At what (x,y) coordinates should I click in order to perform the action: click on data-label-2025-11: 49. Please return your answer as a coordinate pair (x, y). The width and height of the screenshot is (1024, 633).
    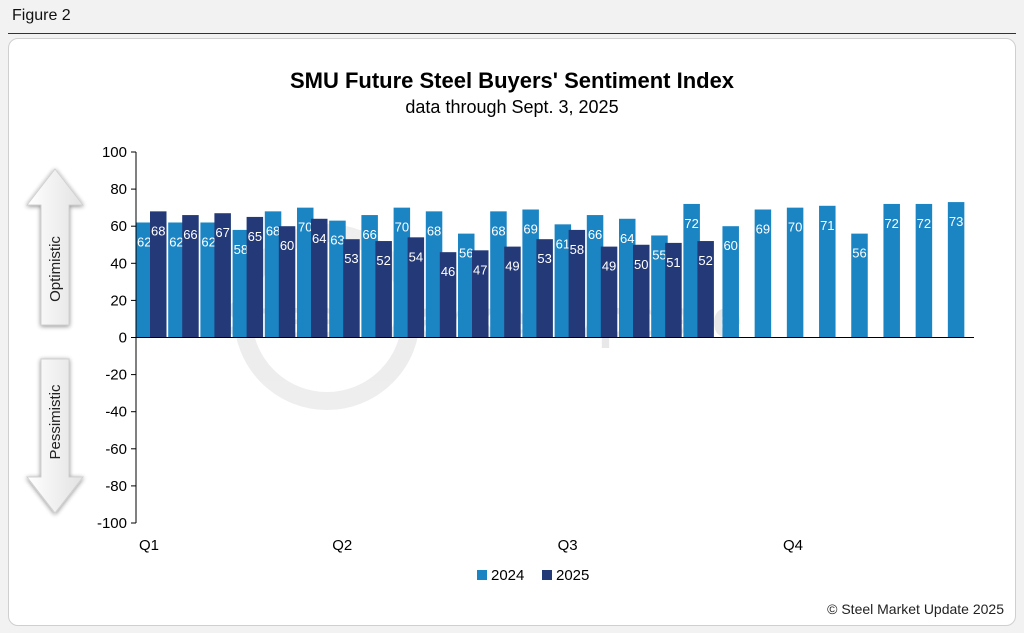
    Looking at the image, I should click on (512, 266).